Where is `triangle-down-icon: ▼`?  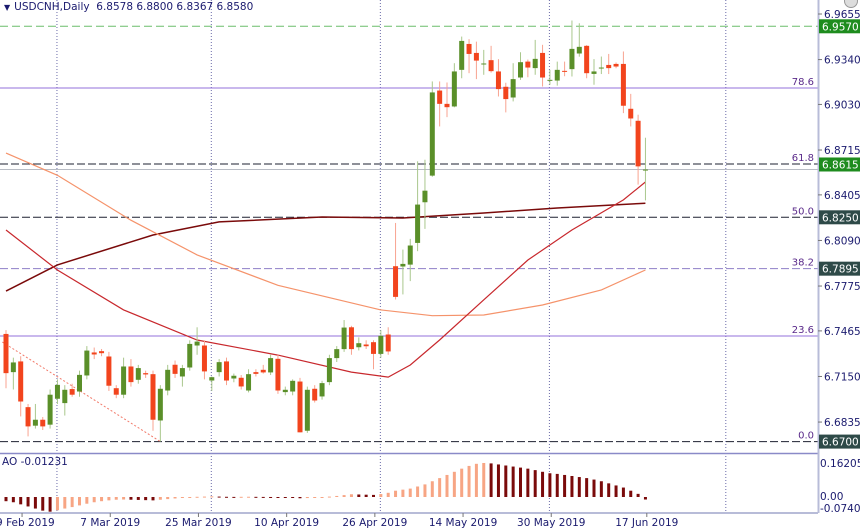 triangle-down-icon: ▼ is located at coordinates (7, 7).